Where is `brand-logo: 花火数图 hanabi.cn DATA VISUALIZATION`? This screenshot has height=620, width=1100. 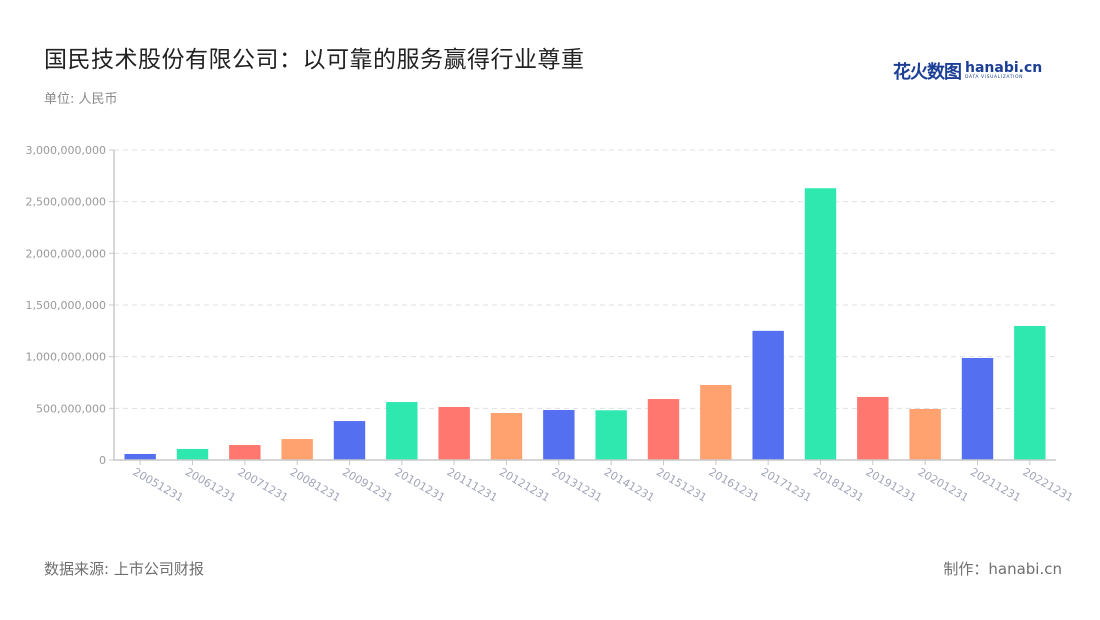 brand-logo: 花火数图 hanabi.cn DATA VISUALIZATION is located at coordinates (967, 71).